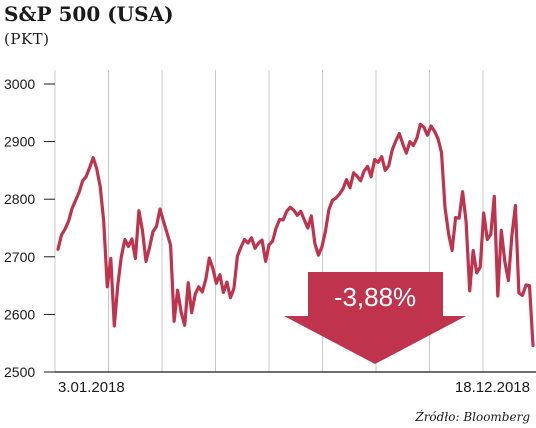 This screenshot has height=428, width=536. Describe the element at coordinates (27, 39) in the screenshot. I see `chart-subtitle: (PKT)` at that location.